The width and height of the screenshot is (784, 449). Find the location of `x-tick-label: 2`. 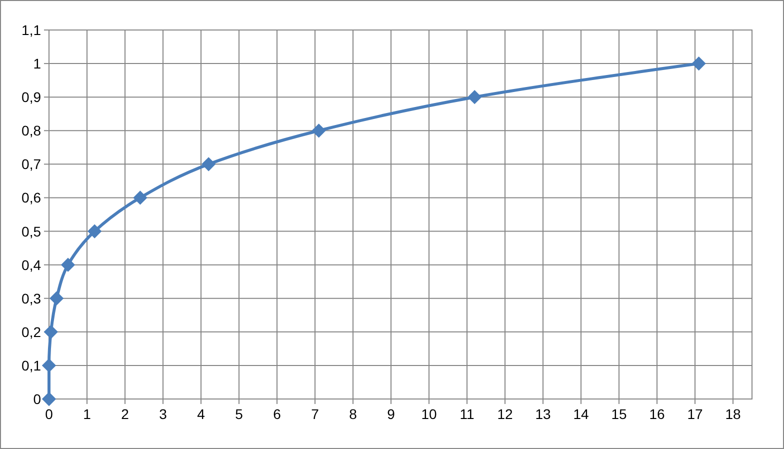

x-tick-label: 2 is located at coordinates (125, 414).